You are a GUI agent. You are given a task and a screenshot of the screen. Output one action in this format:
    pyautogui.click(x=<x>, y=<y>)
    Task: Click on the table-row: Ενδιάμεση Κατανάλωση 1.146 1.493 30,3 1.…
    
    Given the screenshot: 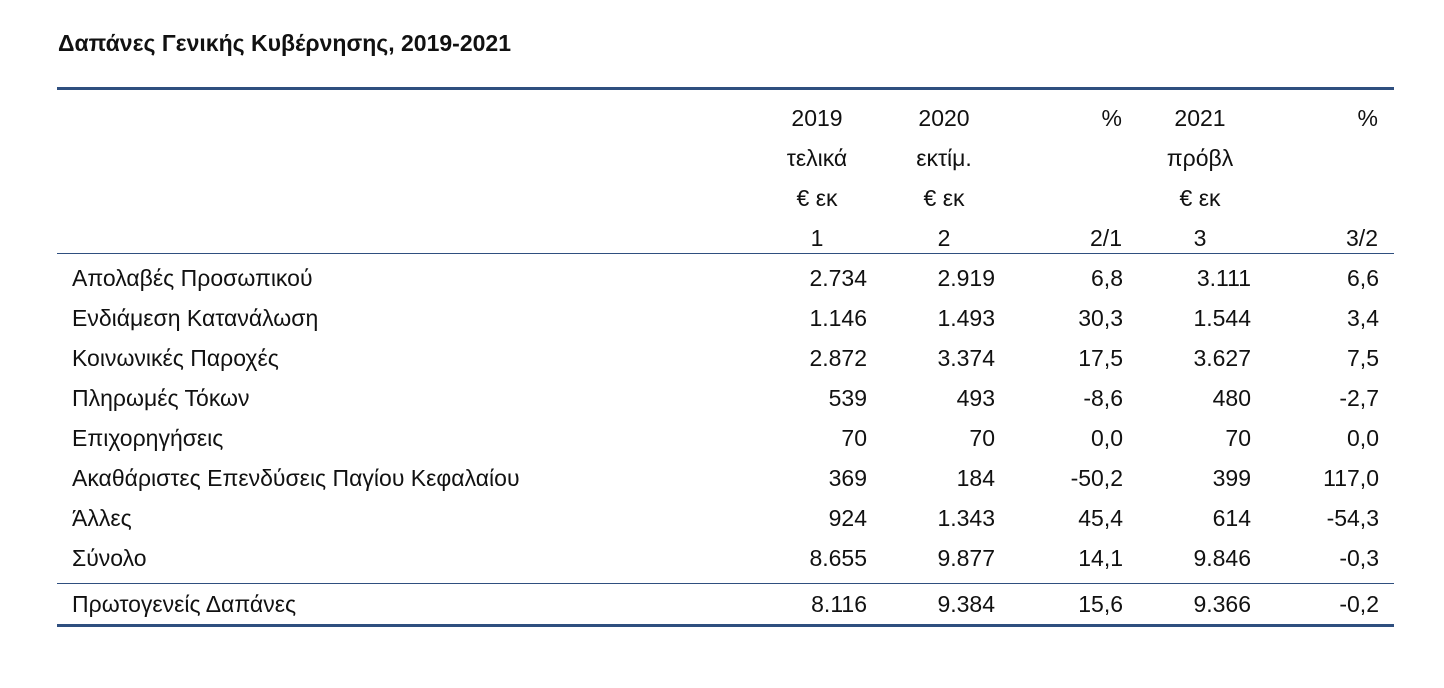 What is the action you would take?
    pyautogui.click(x=725, y=318)
    